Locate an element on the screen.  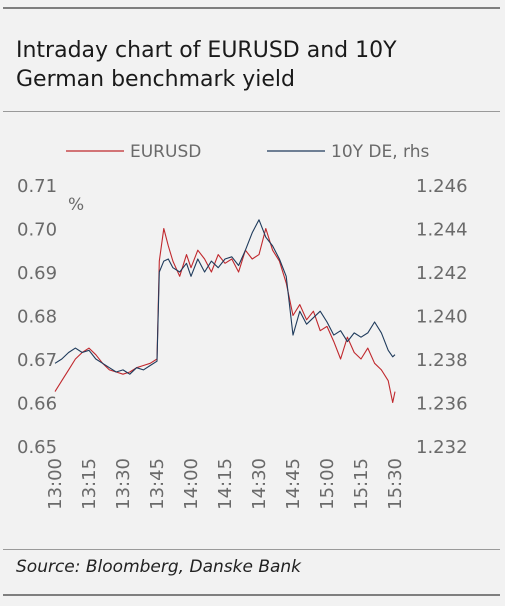
title-divider is located at coordinates (251, 111).